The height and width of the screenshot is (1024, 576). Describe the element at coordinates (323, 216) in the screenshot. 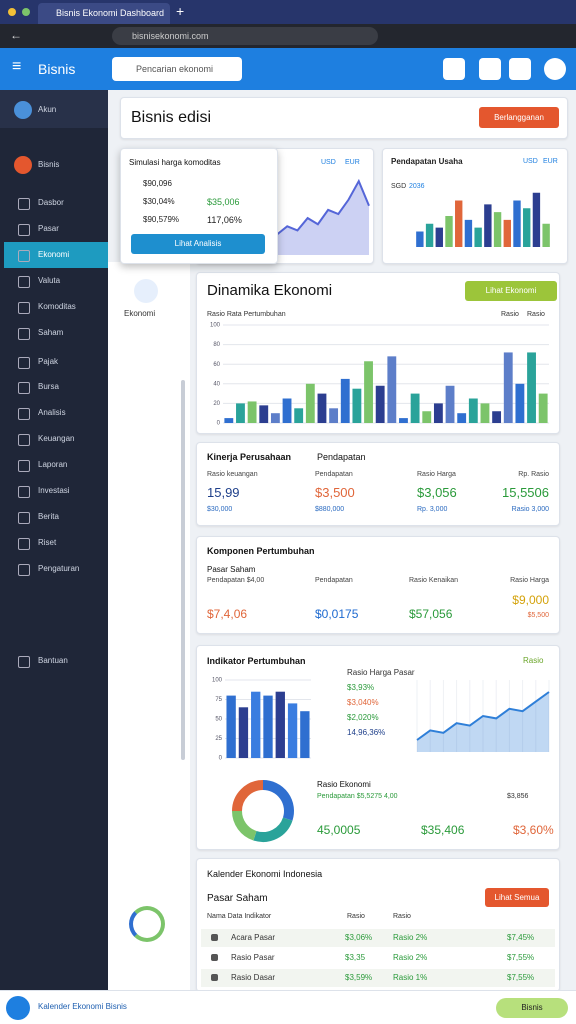

I see `chart` at that location.